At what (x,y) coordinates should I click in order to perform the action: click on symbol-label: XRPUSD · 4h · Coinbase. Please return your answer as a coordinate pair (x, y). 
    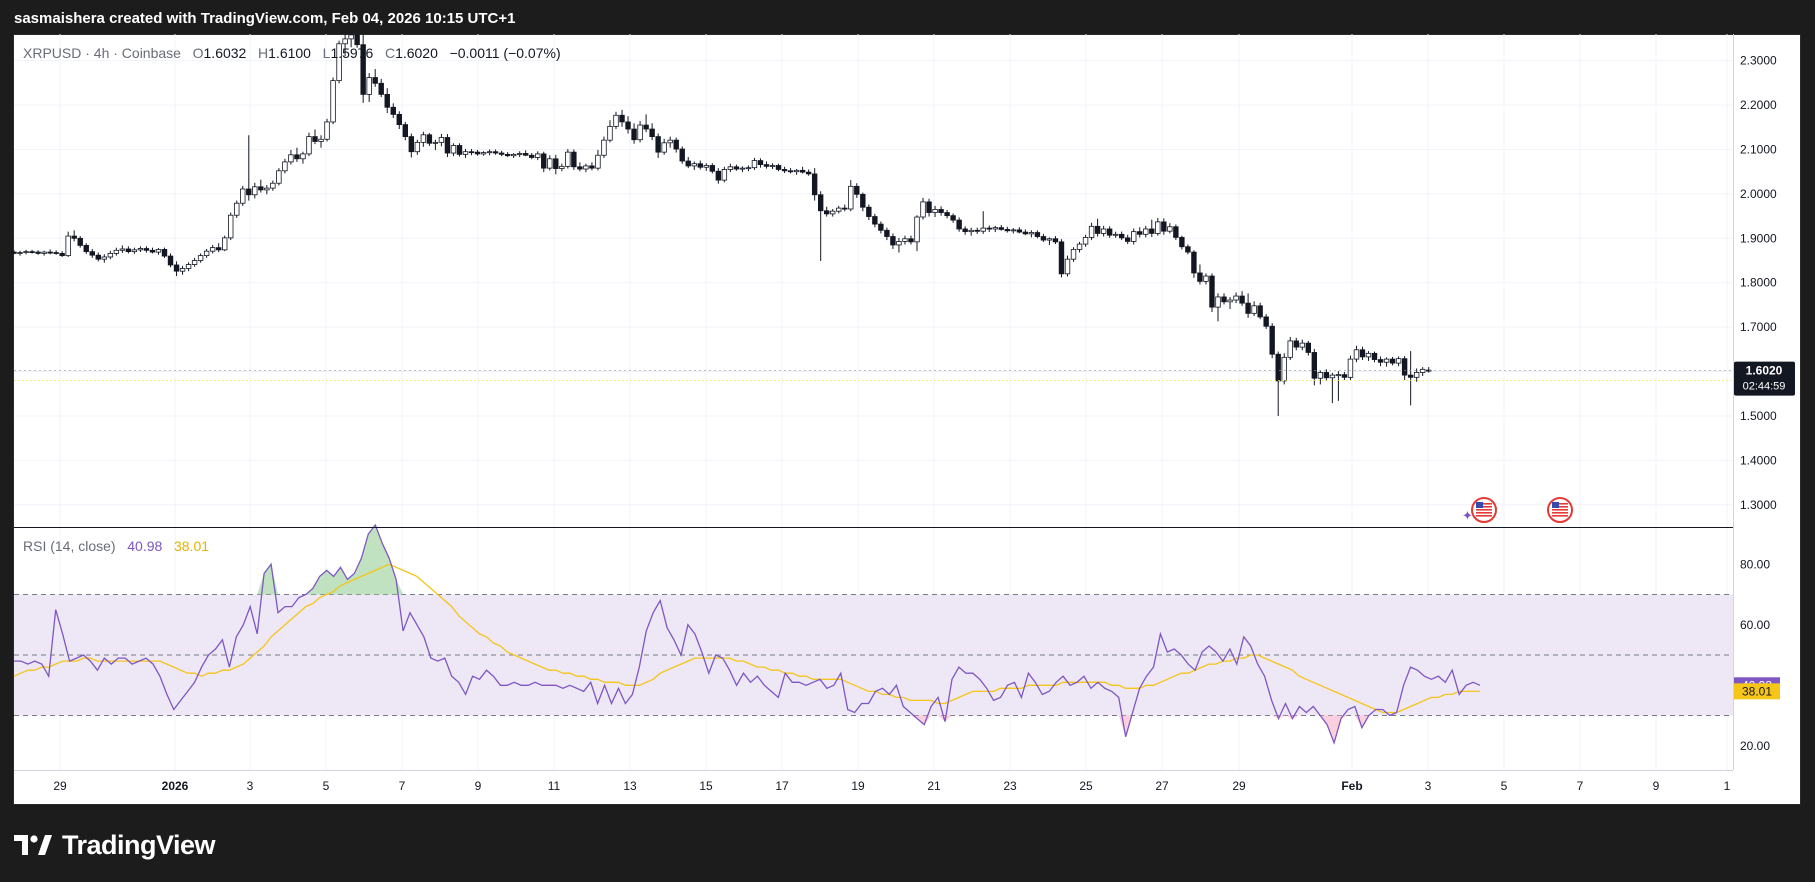
    Looking at the image, I should click on (102, 53).